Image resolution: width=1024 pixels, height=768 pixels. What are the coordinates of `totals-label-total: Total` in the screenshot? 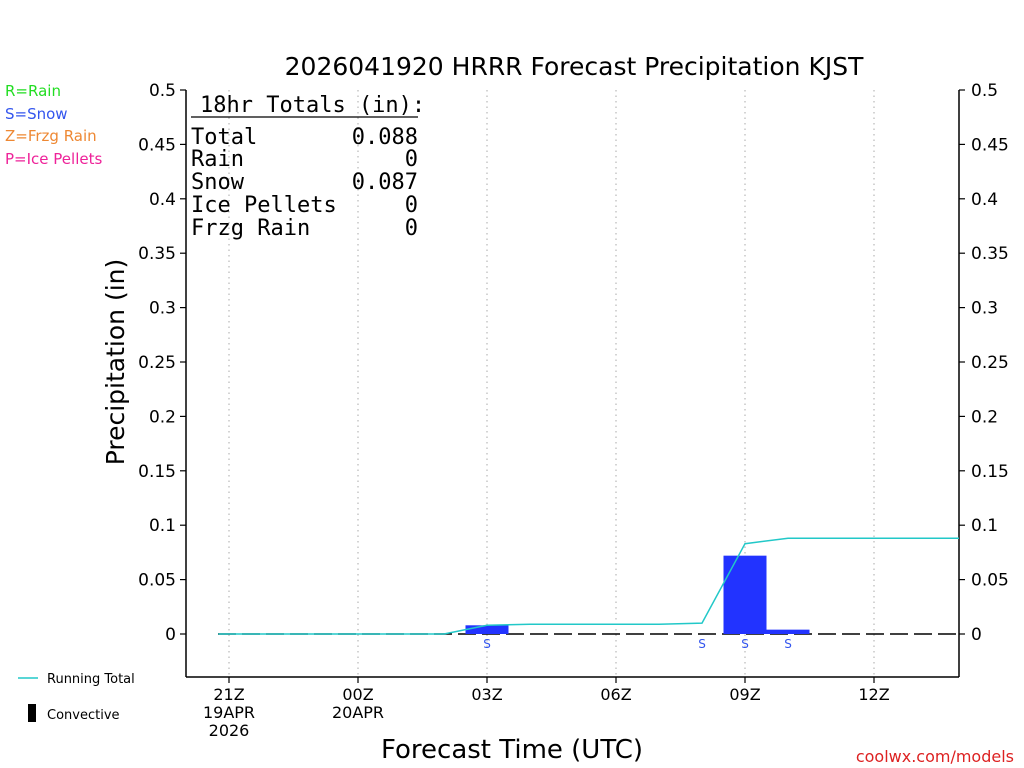 It's located at (224, 137).